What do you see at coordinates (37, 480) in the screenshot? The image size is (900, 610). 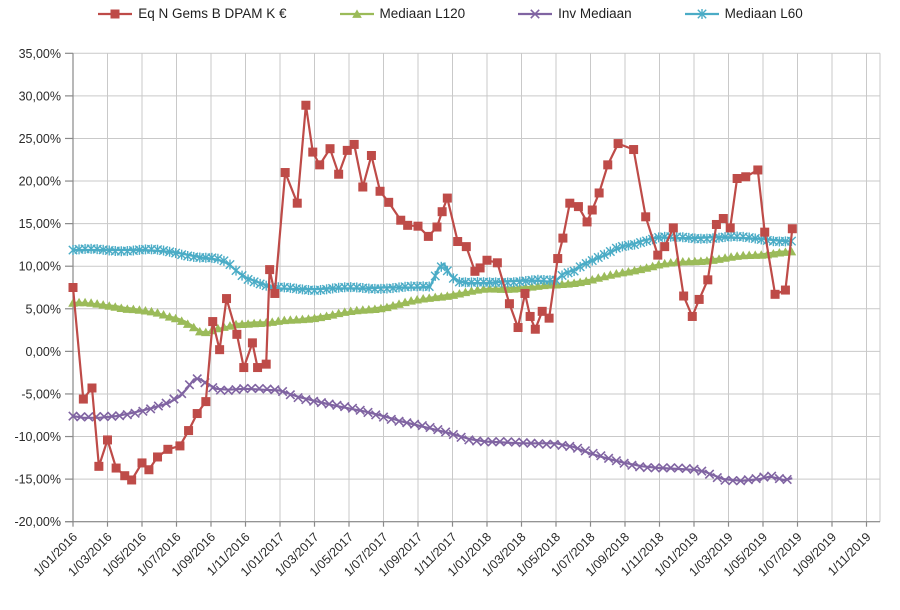 I see `y-tick-label: -15,00%` at bounding box center [37, 480].